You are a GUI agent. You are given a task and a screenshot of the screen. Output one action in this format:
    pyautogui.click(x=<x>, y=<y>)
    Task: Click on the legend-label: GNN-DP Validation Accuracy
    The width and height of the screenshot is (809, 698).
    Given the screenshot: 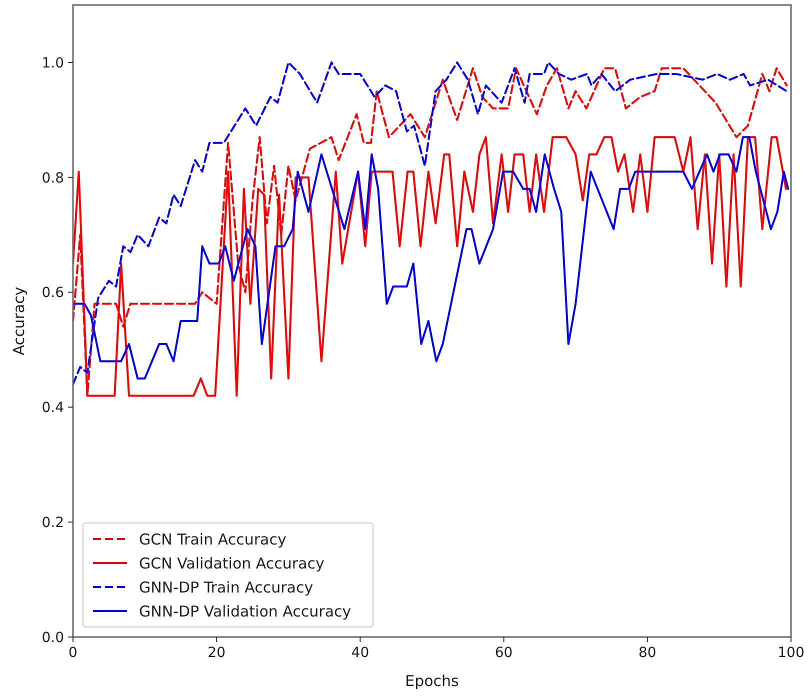 What is the action you would take?
    pyautogui.click(x=245, y=611)
    